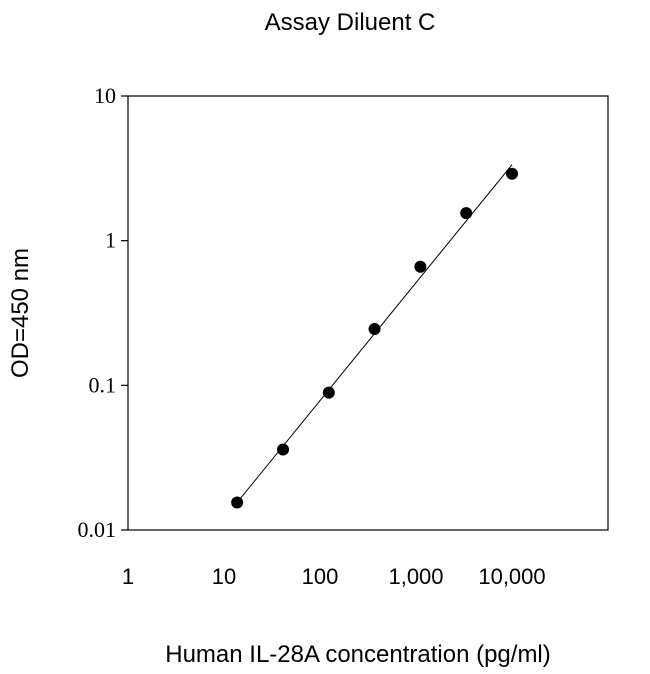  Describe the element at coordinates (110, 240) in the screenshot. I see `y-tick-label: 1` at that location.